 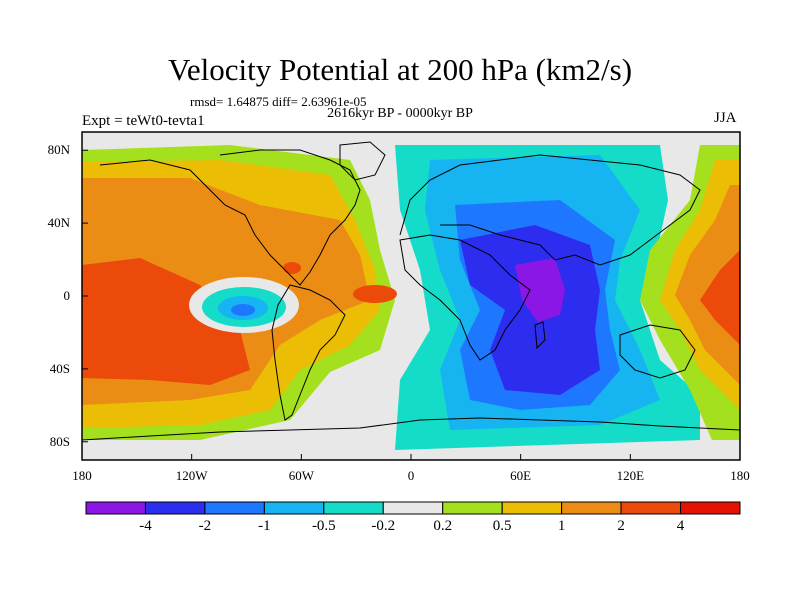 I want to click on lon-tick-label: 60E, so click(x=521, y=475).